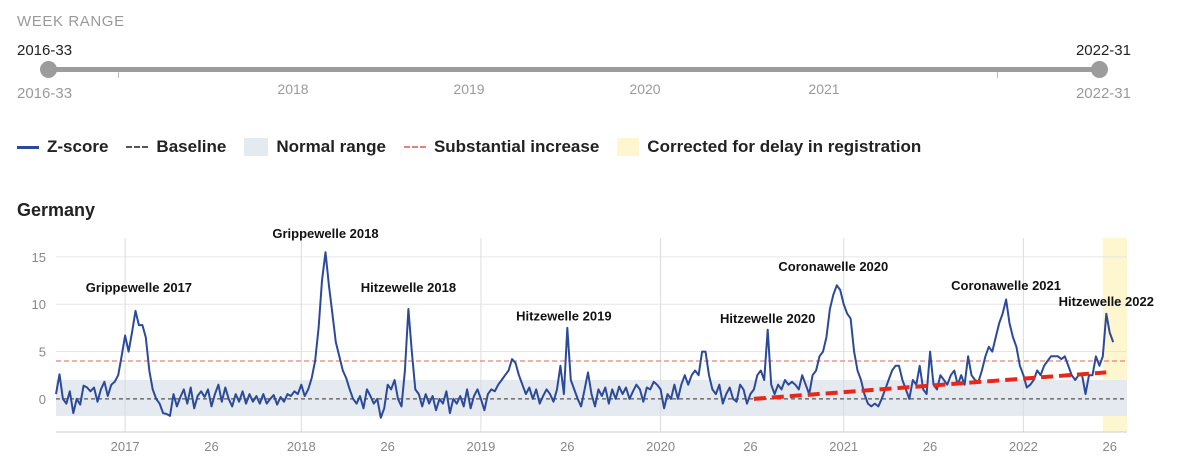 Image resolution: width=1200 pixels, height=471 pixels. I want to click on legend-item-substantial-increase: Substantial increase, so click(501, 147).